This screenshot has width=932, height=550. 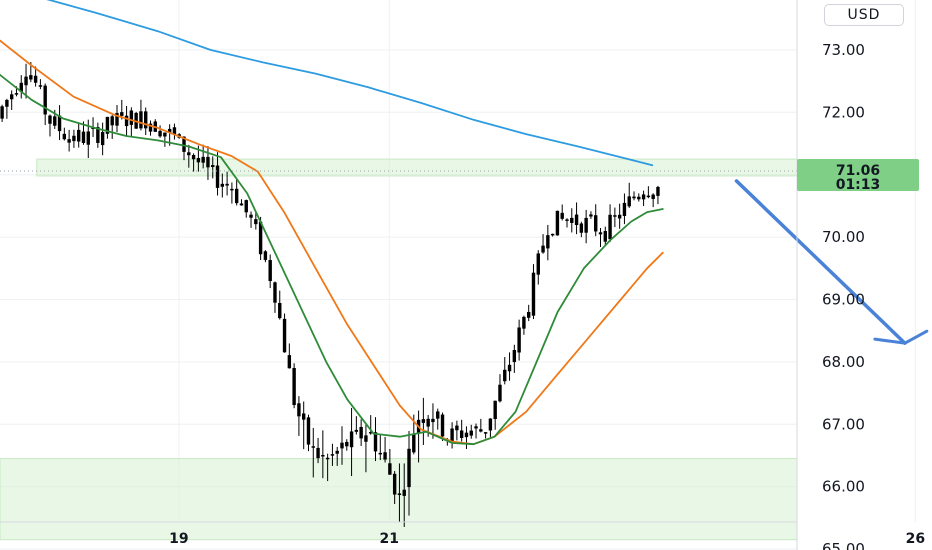 I want to click on time-axis: 19 21 26, so click(x=547, y=539).